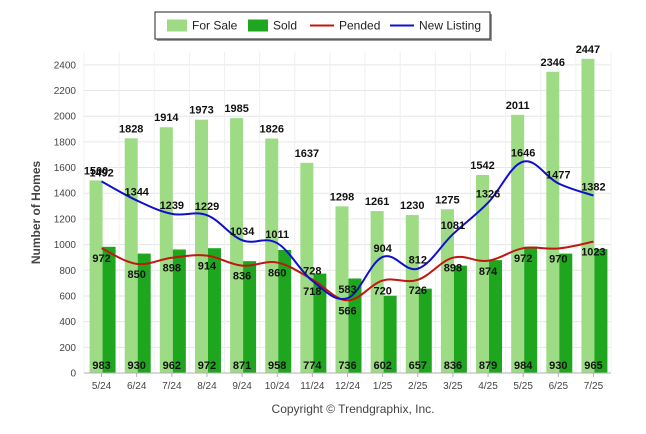  I want to click on x-tick-label: 7/24, so click(172, 386).